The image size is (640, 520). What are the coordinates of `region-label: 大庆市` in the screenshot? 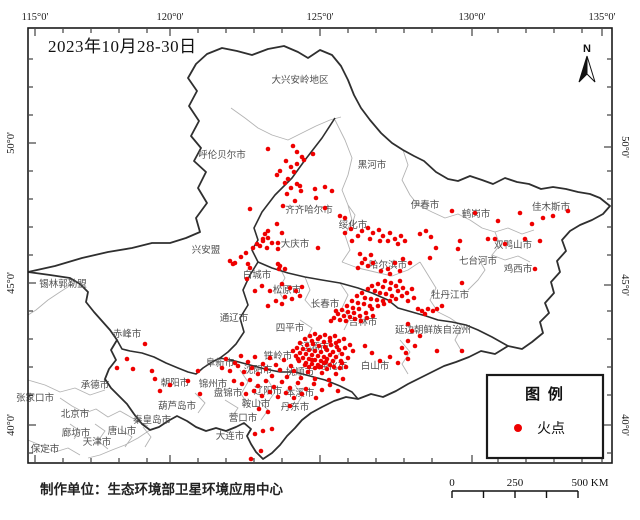 It's located at (295, 244).